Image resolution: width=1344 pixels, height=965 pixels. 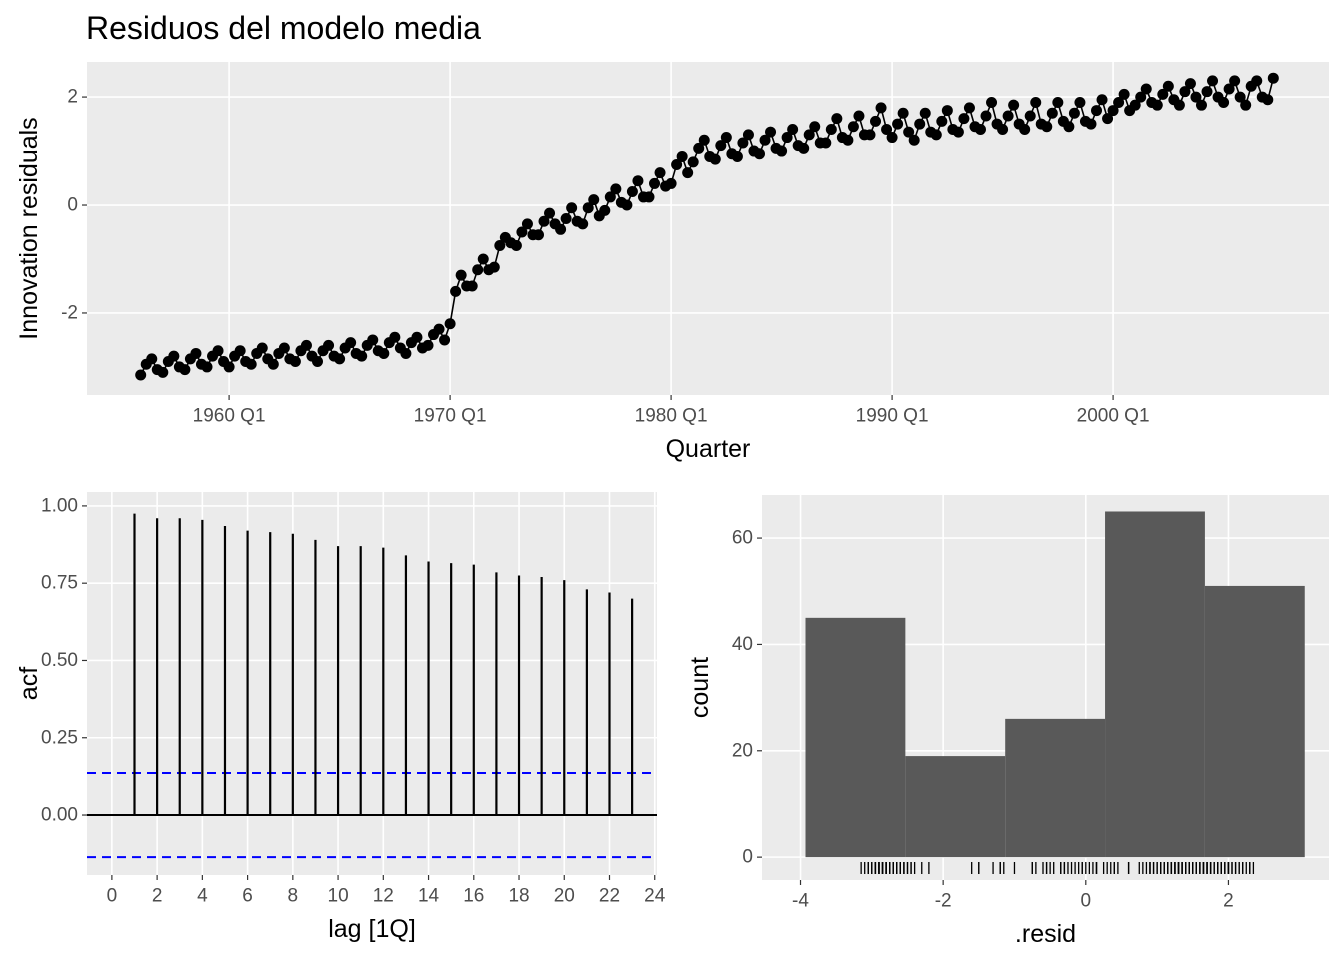 I want to click on x-tick-label: 1990 Q1, so click(x=892, y=416).